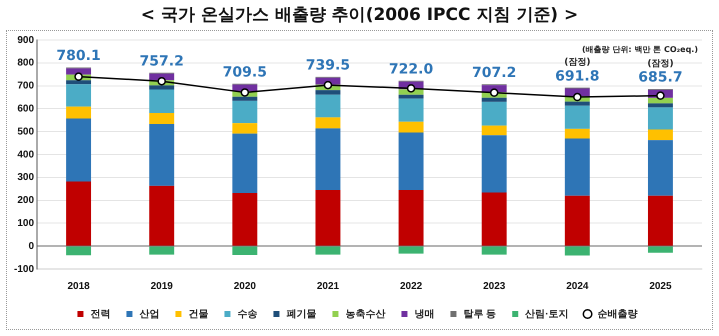 The image size is (719, 336). Describe the element at coordinates (78, 56) in the screenshot. I see `annotation: 780.1` at that location.